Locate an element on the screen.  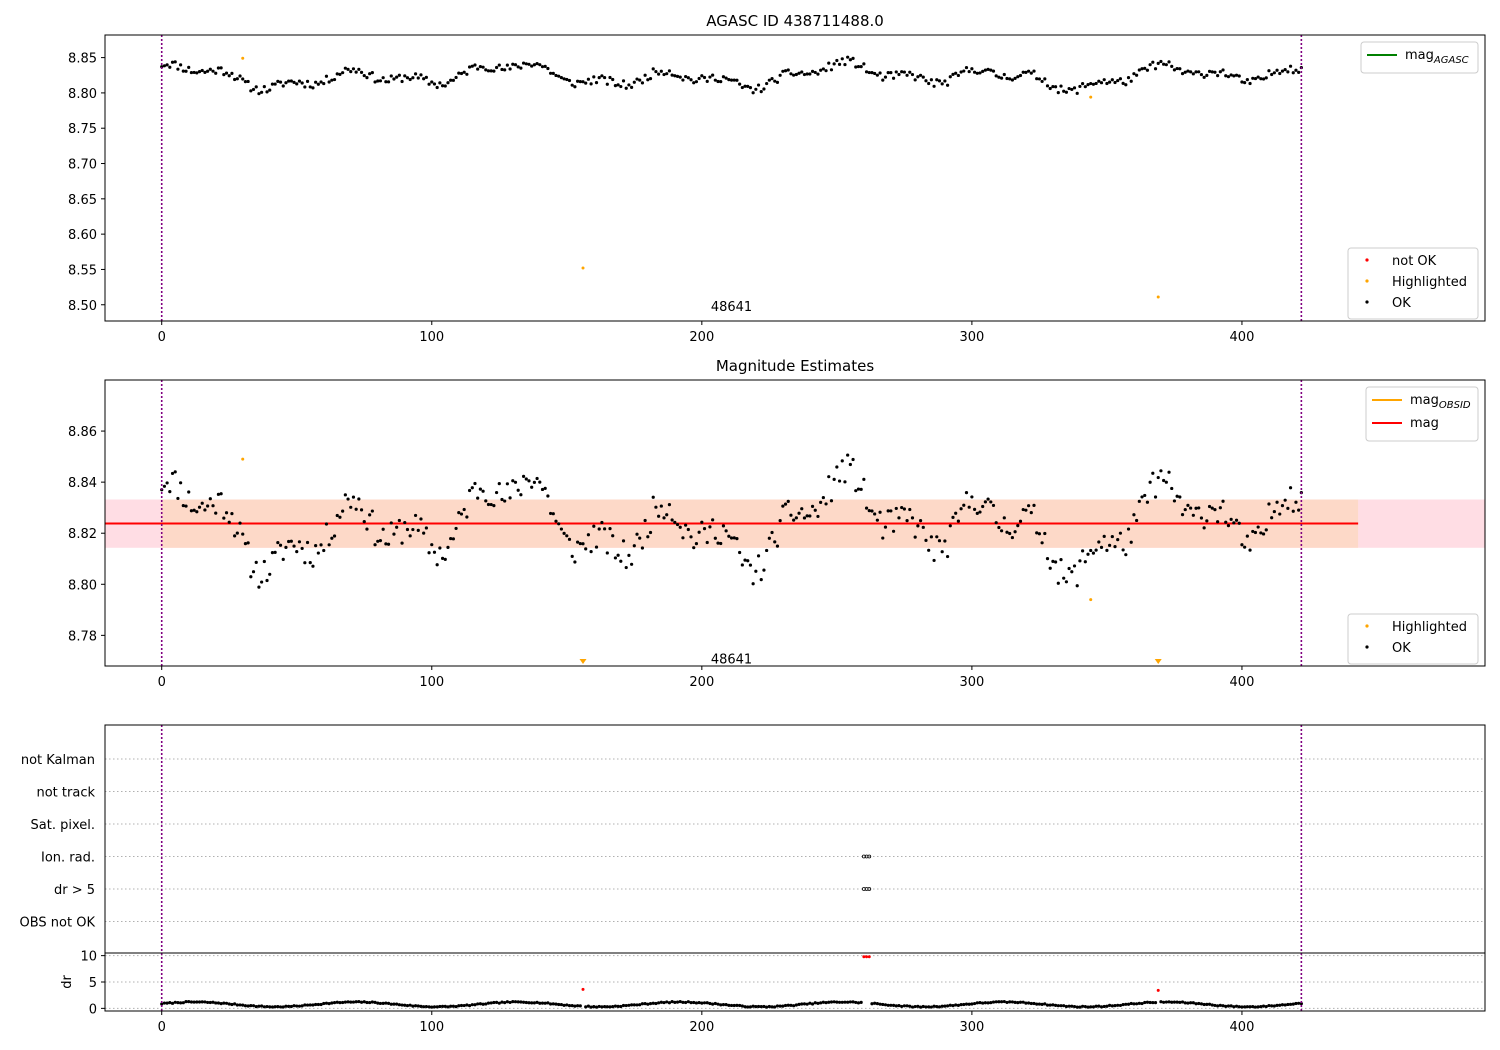
point-highlighted is located at coordinates (1091, 97).